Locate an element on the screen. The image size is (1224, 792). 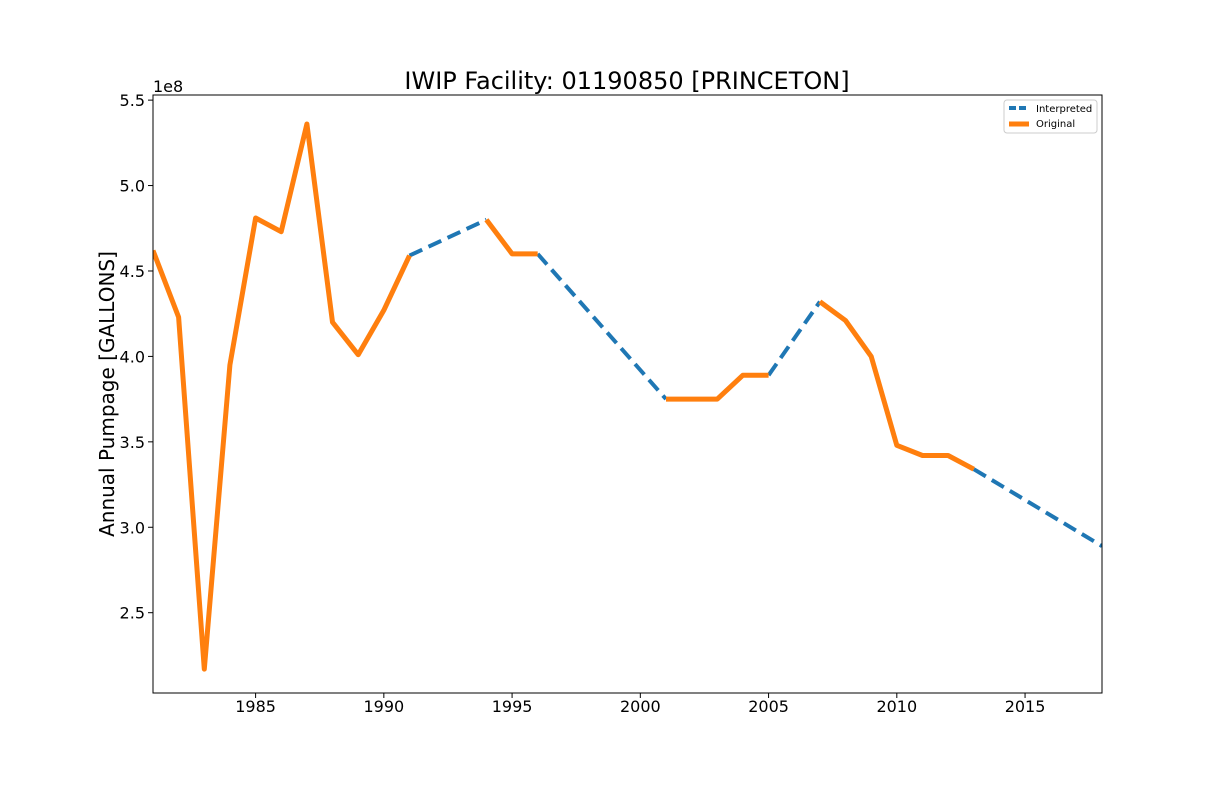
x-tick-label-1995: 1995 is located at coordinates (512, 706).